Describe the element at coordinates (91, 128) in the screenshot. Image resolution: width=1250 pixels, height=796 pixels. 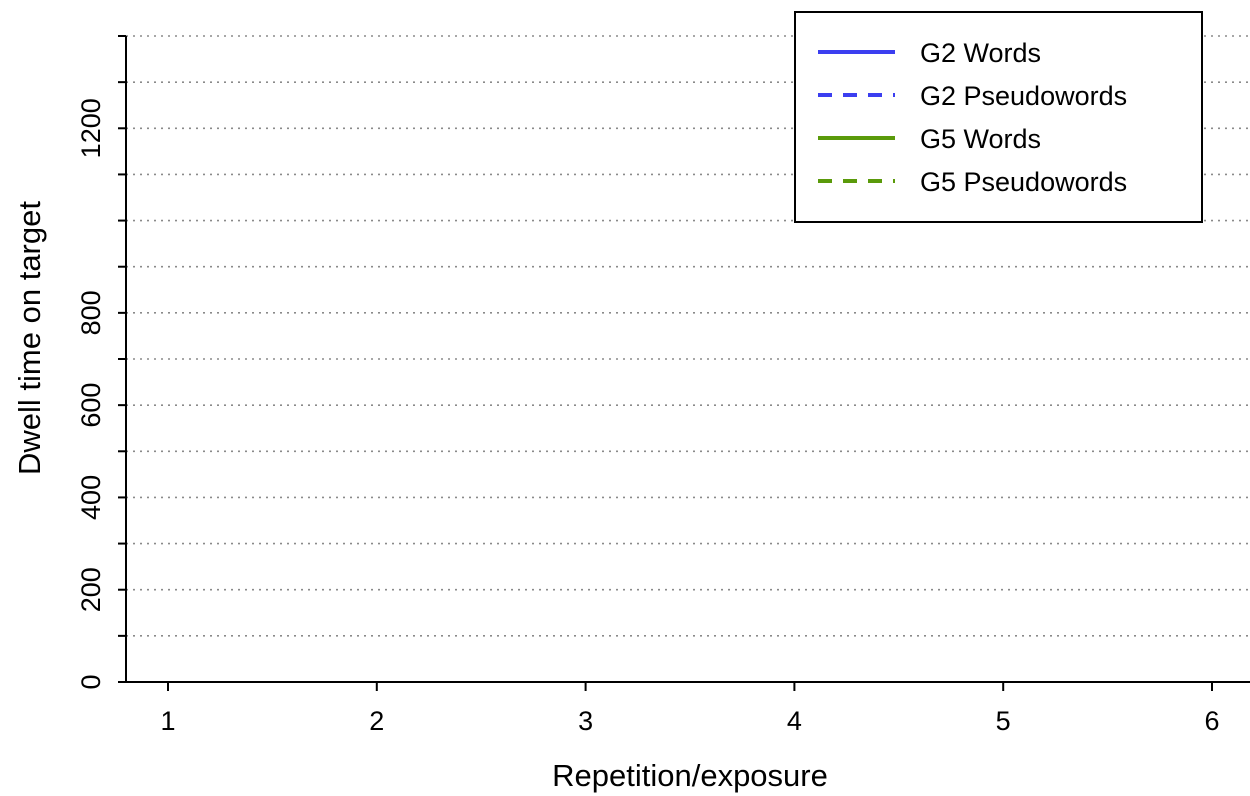
I see `y-tick-label: 1200` at that location.